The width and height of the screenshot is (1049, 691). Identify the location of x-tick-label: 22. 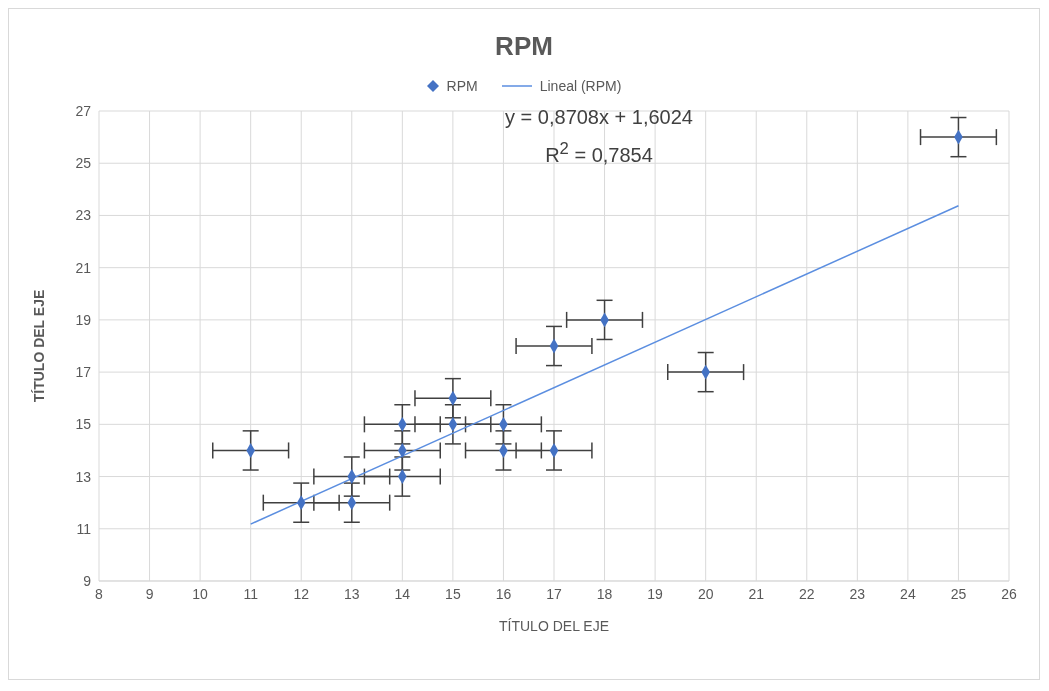
(806, 593).